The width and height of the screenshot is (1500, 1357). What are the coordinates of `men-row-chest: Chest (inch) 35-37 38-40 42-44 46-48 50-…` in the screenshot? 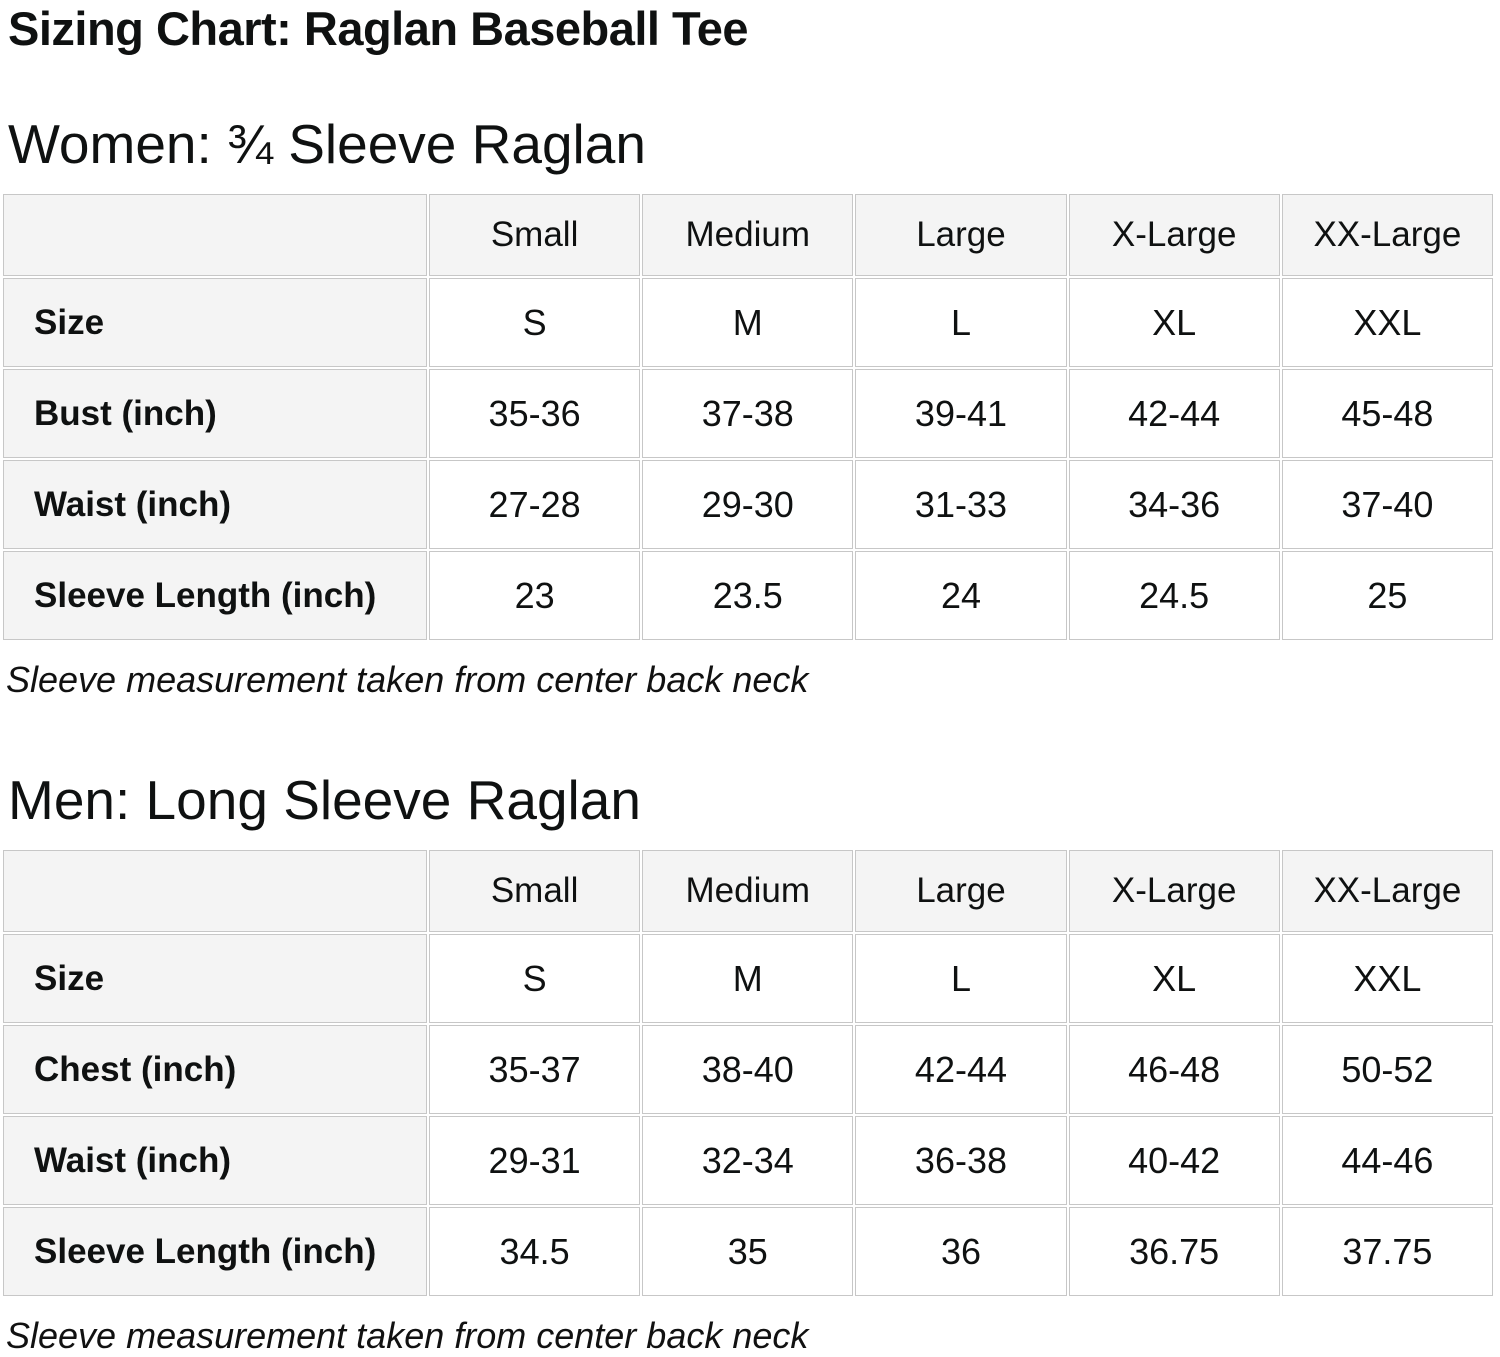 It's located at (748, 1070).